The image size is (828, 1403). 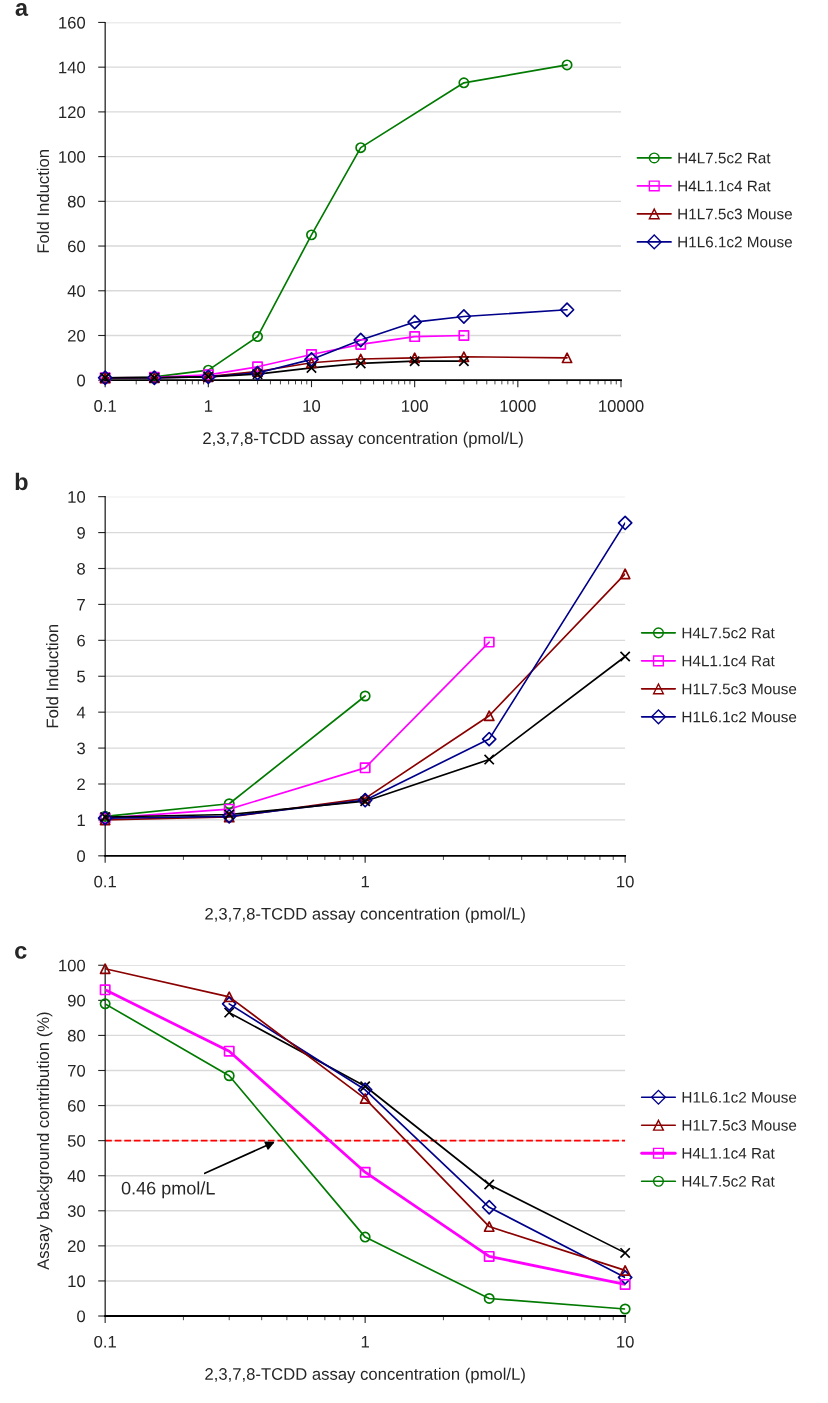 What do you see at coordinates (76, 1141) in the screenshot?
I see `y-tick-label: 50` at bounding box center [76, 1141].